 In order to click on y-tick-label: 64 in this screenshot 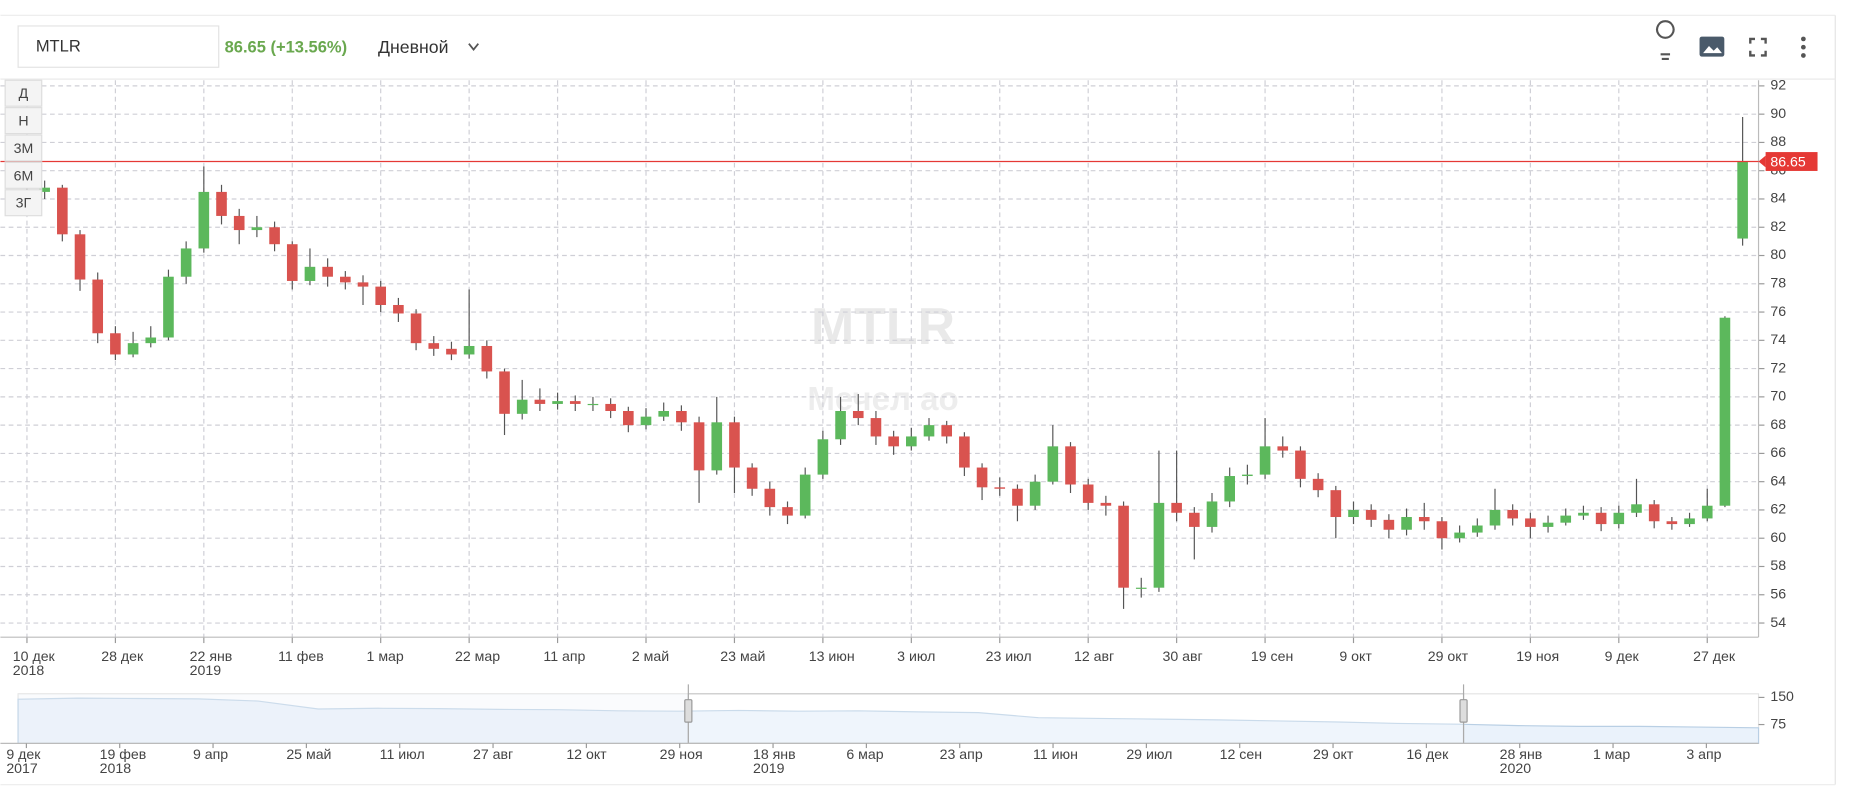, I will do `click(1778, 480)`.